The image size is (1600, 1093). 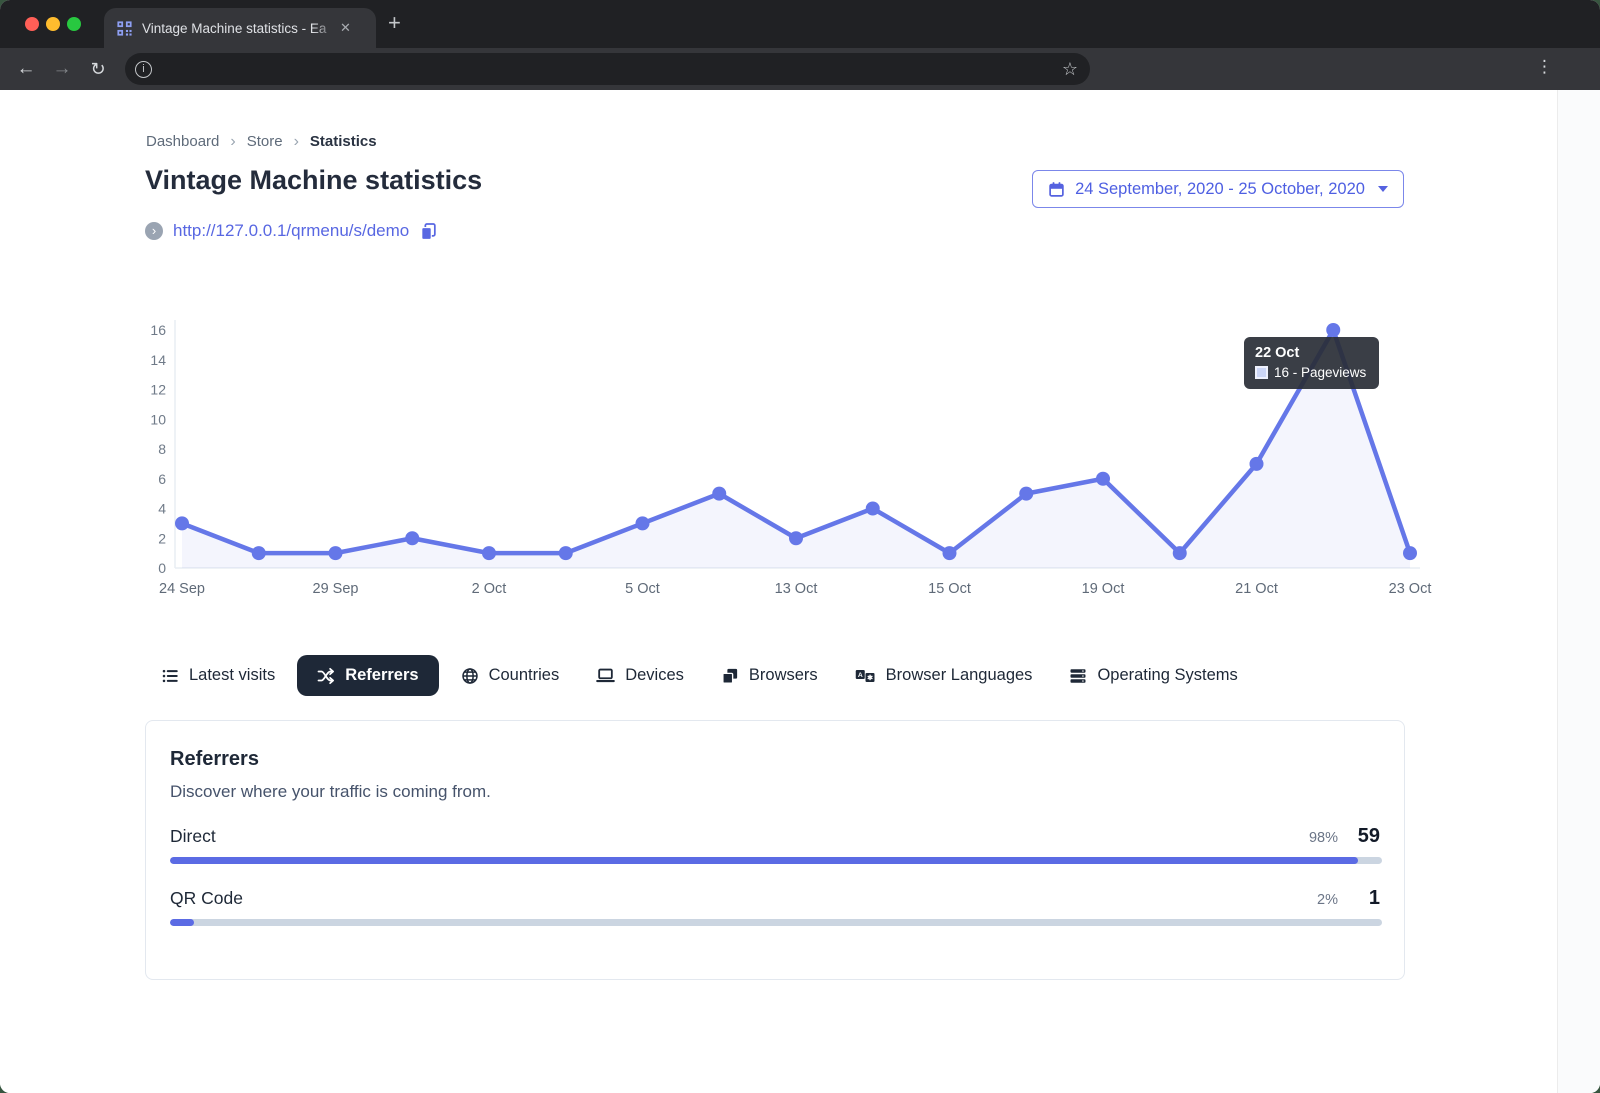 I want to click on minimize-window-button, so click(x=53, y=24).